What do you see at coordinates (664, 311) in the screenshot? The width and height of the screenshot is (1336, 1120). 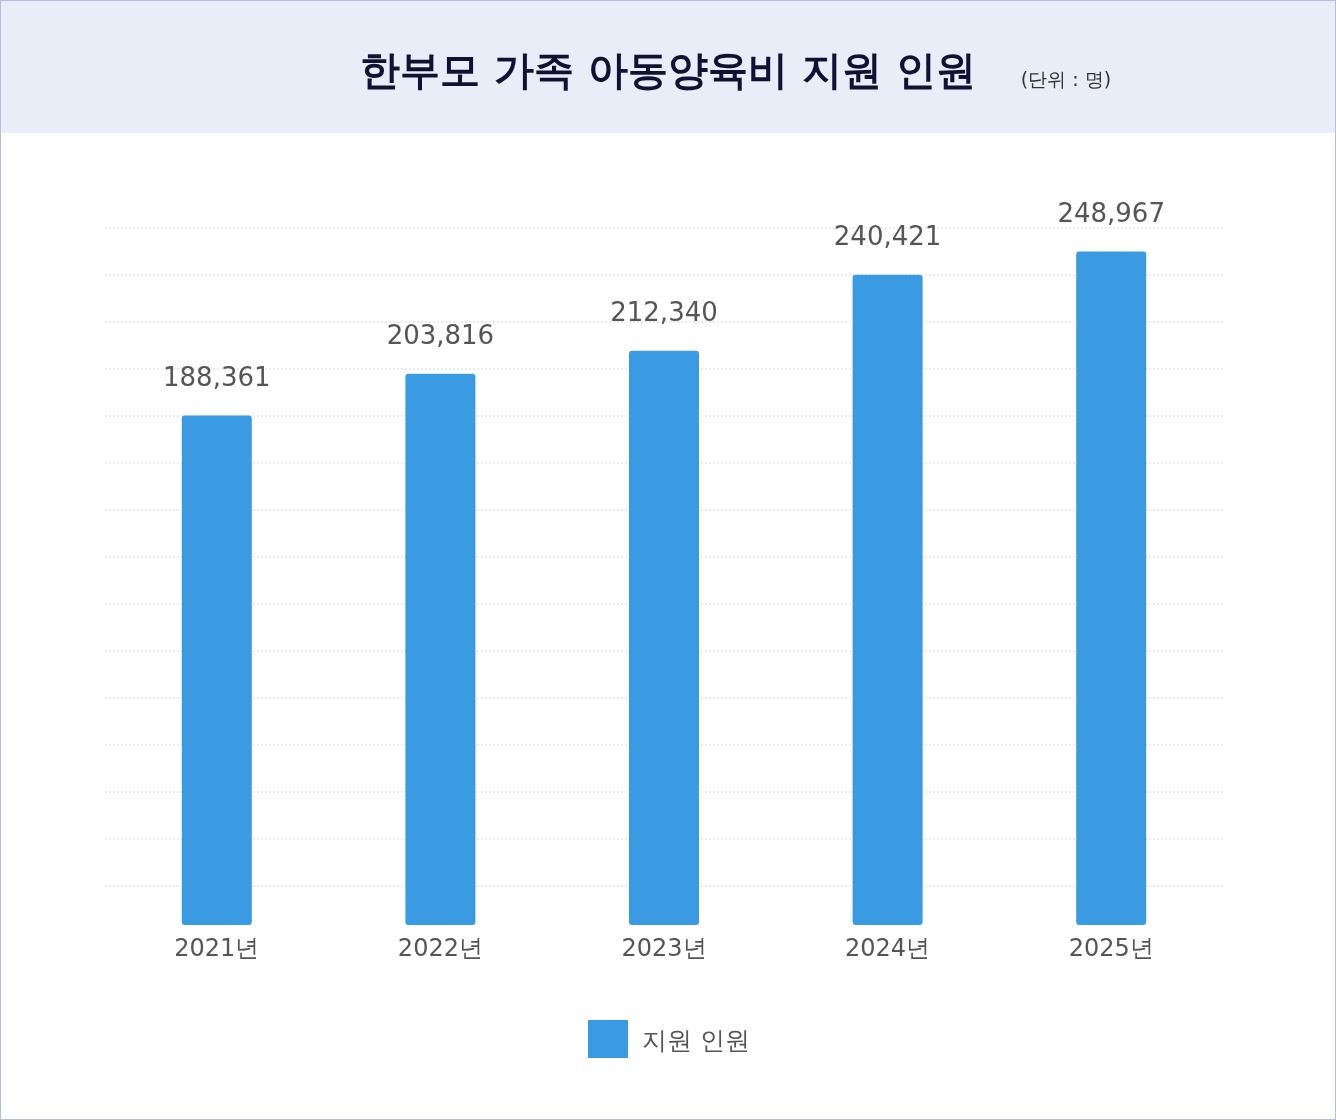 I see `data-label: 212,340` at bounding box center [664, 311].